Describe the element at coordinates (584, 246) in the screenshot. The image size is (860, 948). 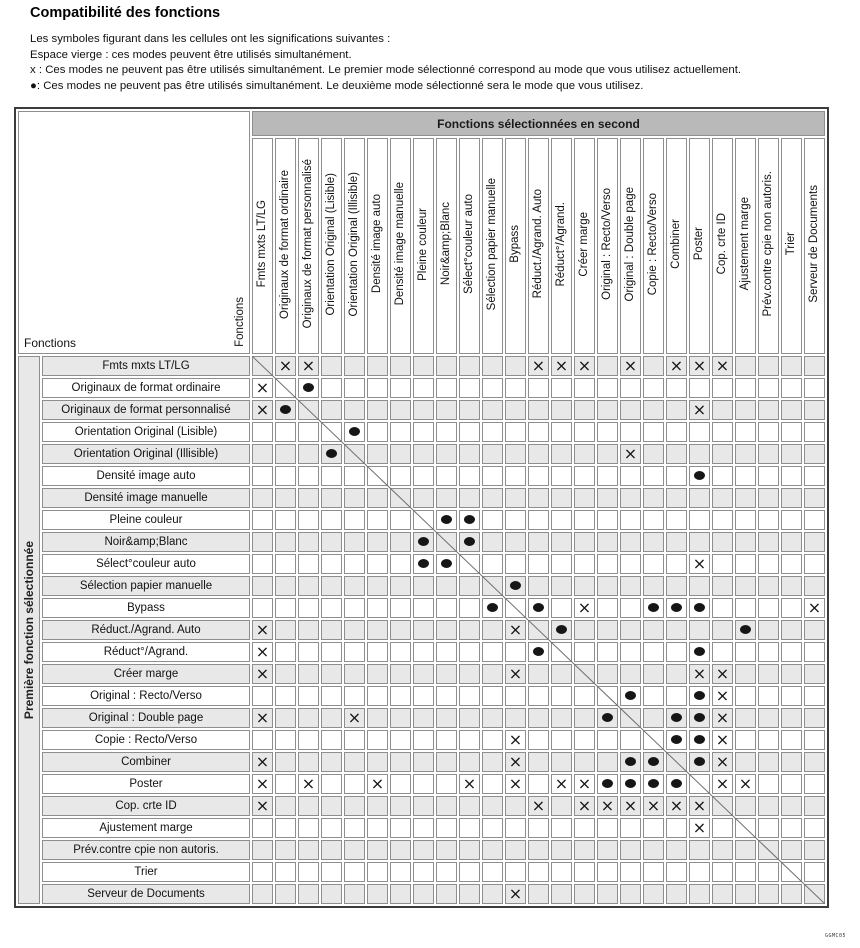
I see `column-header-15: Créer marge` at that location.